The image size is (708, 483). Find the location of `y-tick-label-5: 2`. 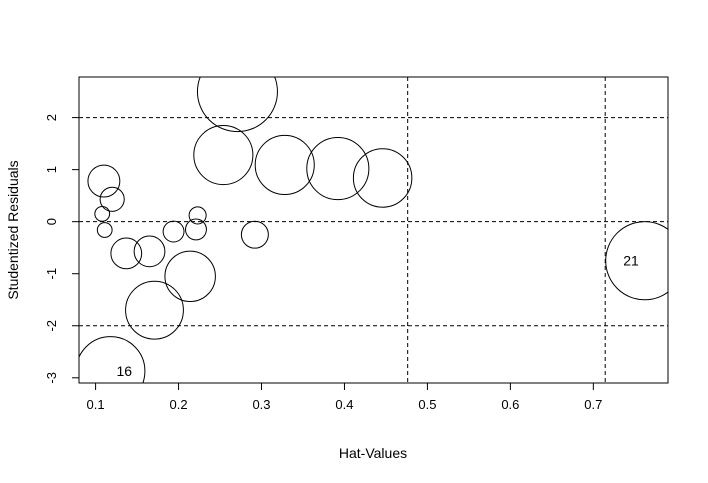

y-tick-label-5: 2 is located at coordinates (51, 117).